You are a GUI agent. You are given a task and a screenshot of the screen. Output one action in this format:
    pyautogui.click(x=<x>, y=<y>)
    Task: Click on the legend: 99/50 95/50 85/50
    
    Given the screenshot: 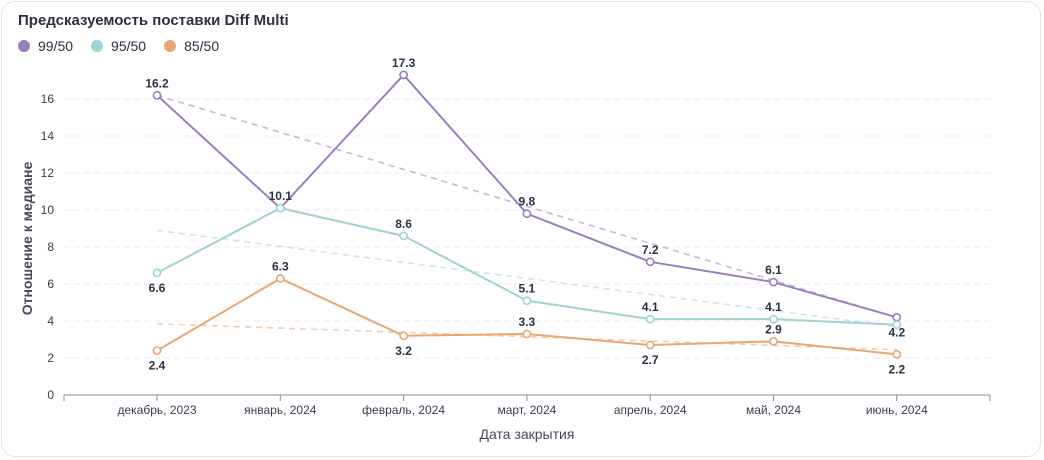 What is the action you would take?
    pyautogui.click(x=118, y=46)
    